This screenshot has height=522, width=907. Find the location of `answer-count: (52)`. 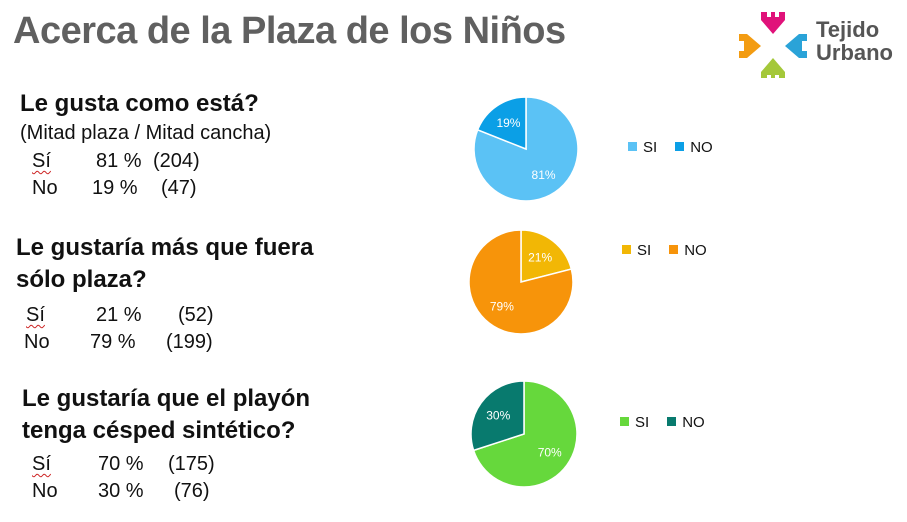

answer-count: (52) is located at coordinates (196, 315).